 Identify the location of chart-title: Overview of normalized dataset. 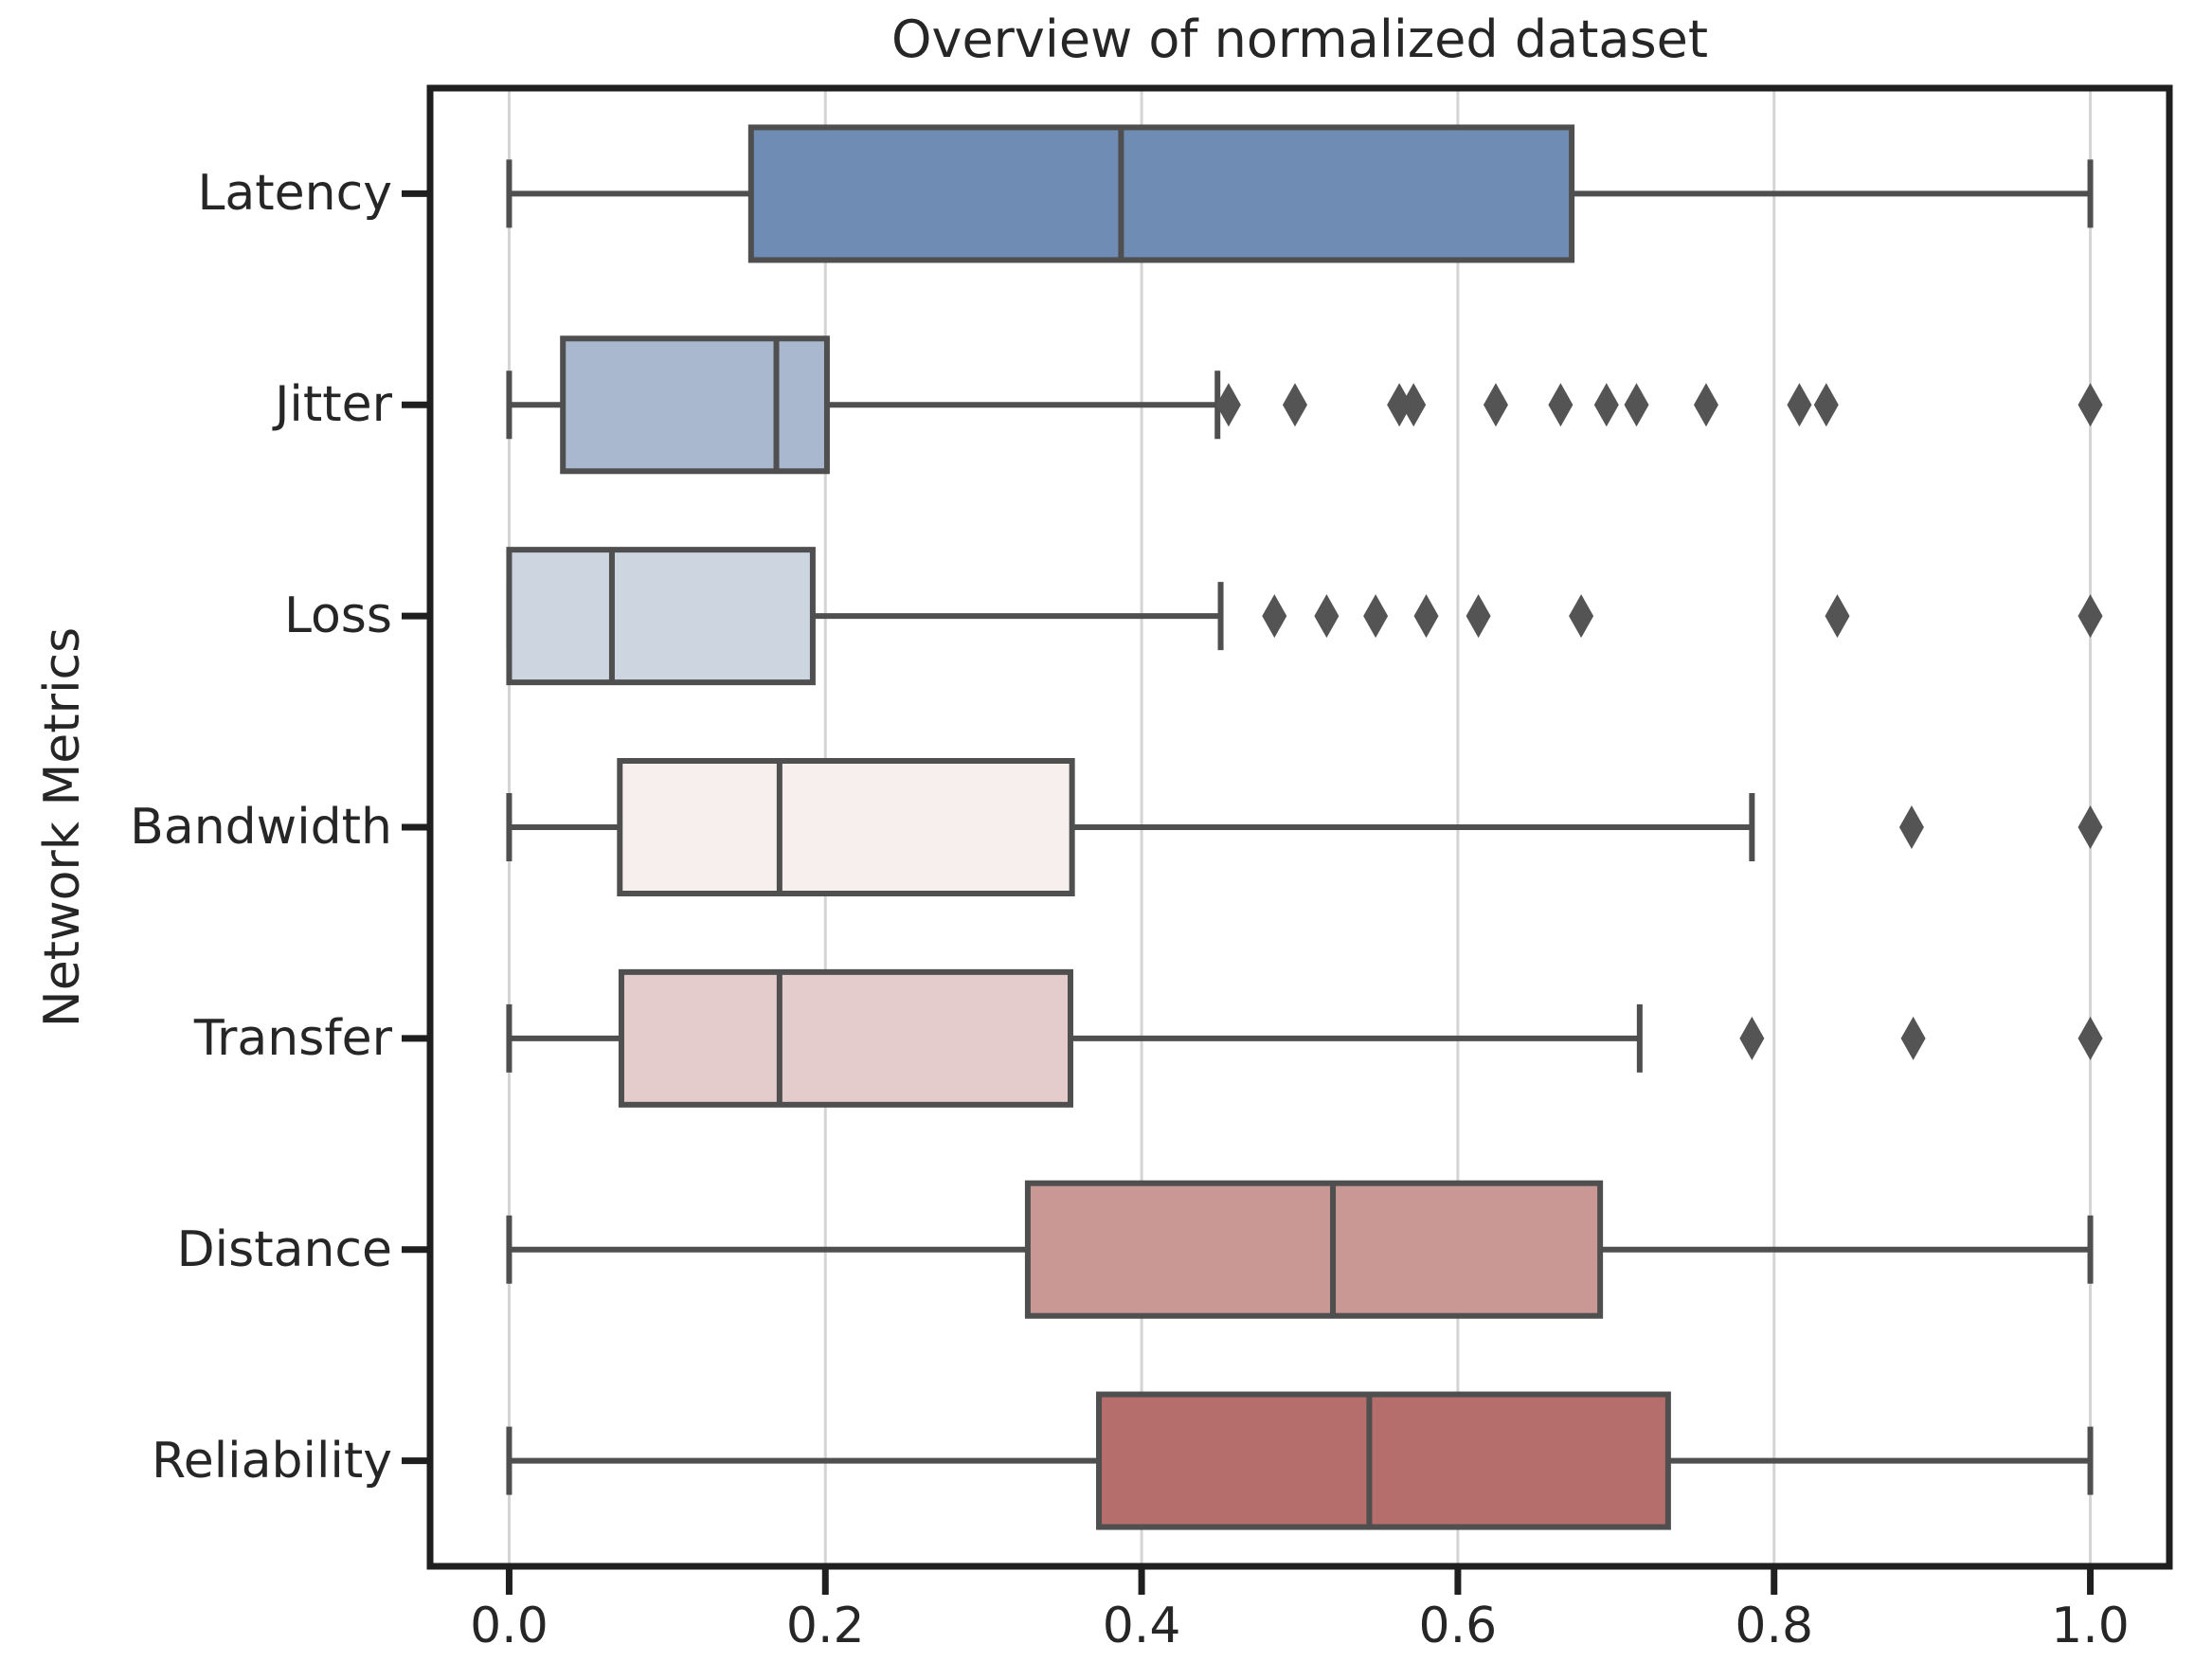
(1300, 39).